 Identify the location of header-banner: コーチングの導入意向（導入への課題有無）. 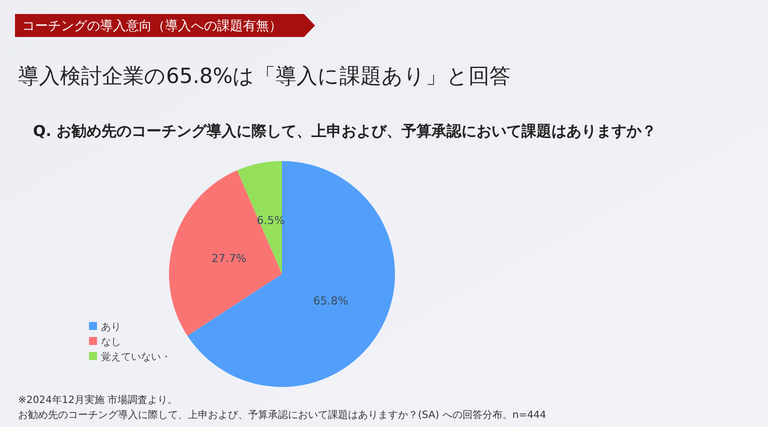
(165, 25).